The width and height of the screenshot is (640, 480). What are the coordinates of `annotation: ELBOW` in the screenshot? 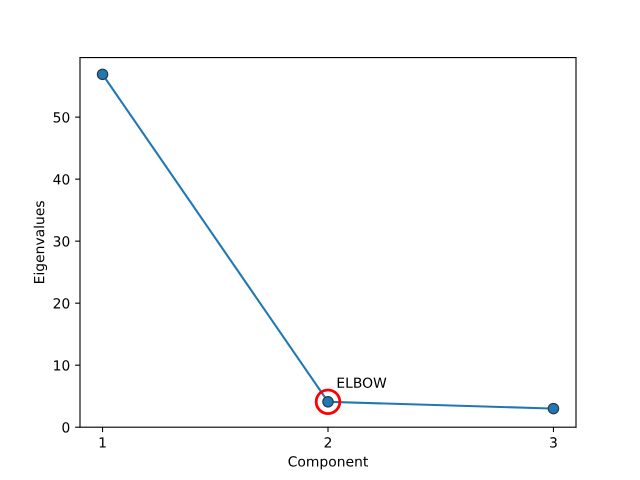 It's located at (362, 382).